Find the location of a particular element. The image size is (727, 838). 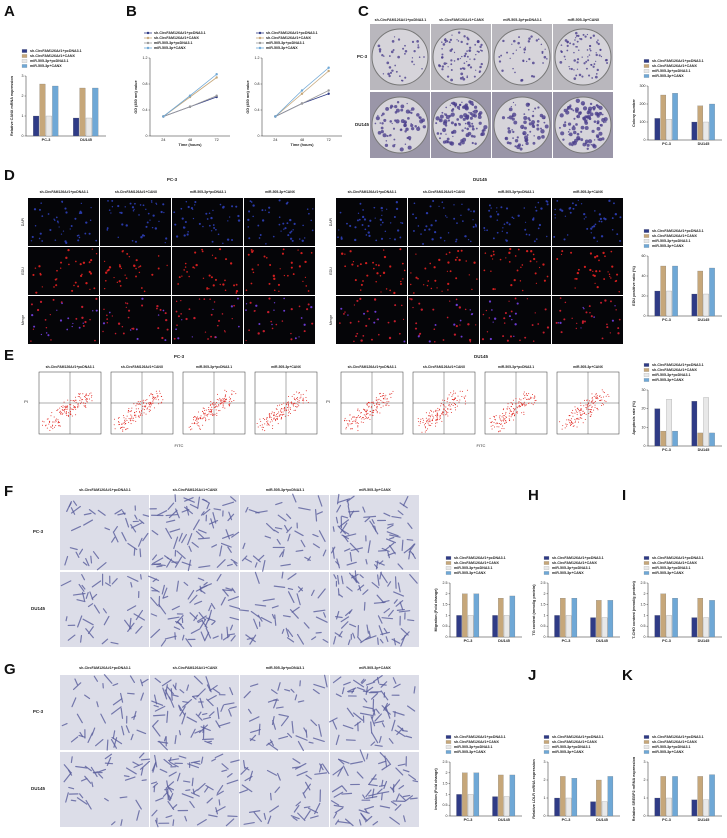

y-axis-label: TG content (mmol/g protein) is located at coordinates (534, 610).